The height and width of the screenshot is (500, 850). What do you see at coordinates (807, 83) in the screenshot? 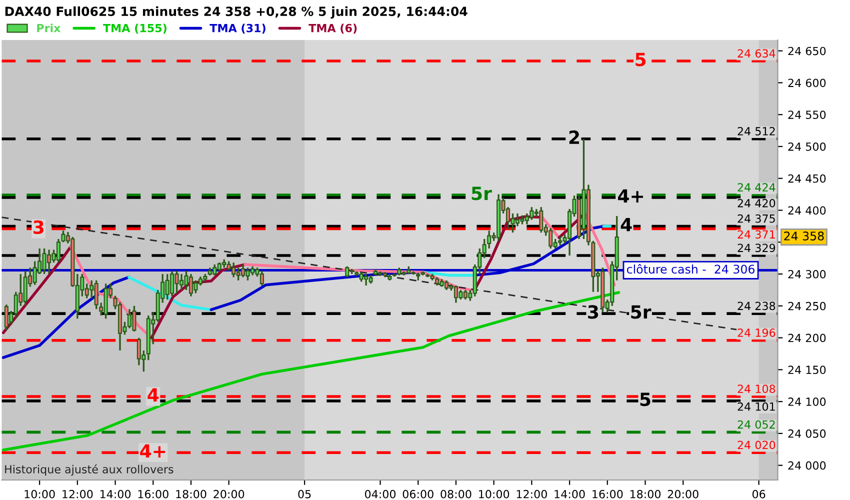
I see `y-tick-label: 24 600` at bounding box center [807, 83].